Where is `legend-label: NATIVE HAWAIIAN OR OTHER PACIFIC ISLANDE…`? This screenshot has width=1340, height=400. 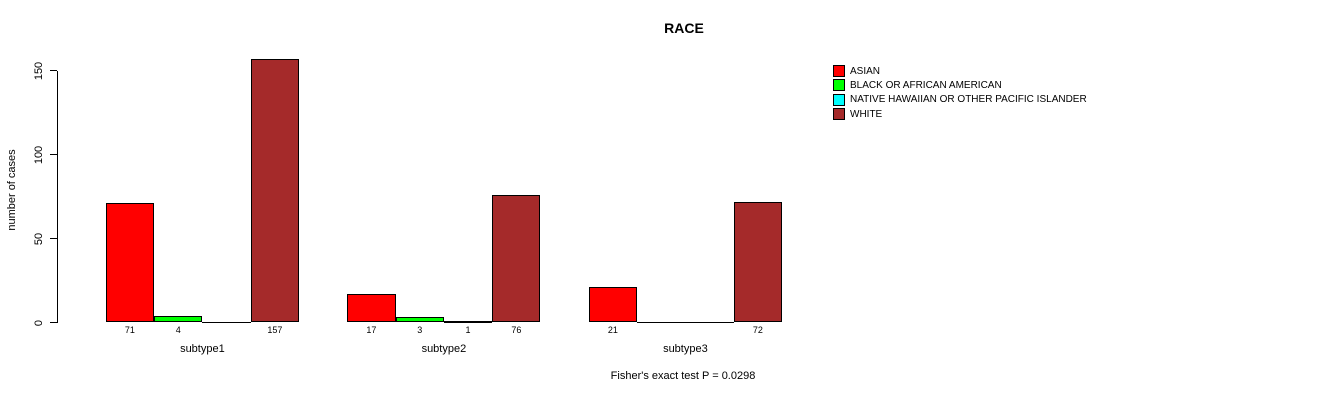 legend-label: NATIVE HAWAIIAN OR OTHER PACIFIC ISLANDE… is located at coordinates (968, 100).